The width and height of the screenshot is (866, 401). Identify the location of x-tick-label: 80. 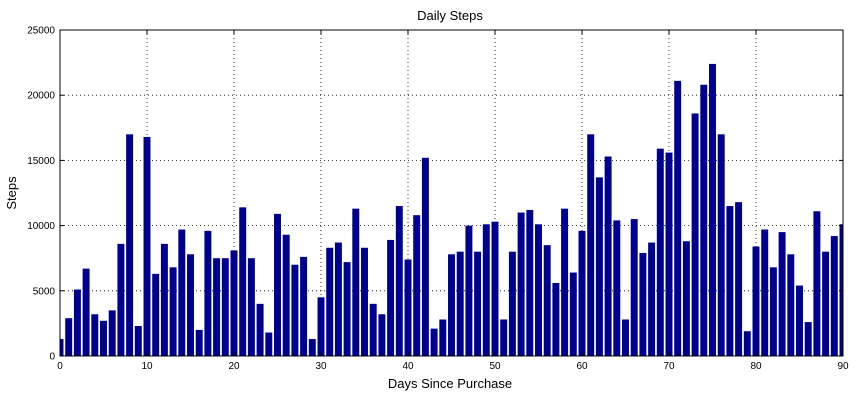
(756, 366).